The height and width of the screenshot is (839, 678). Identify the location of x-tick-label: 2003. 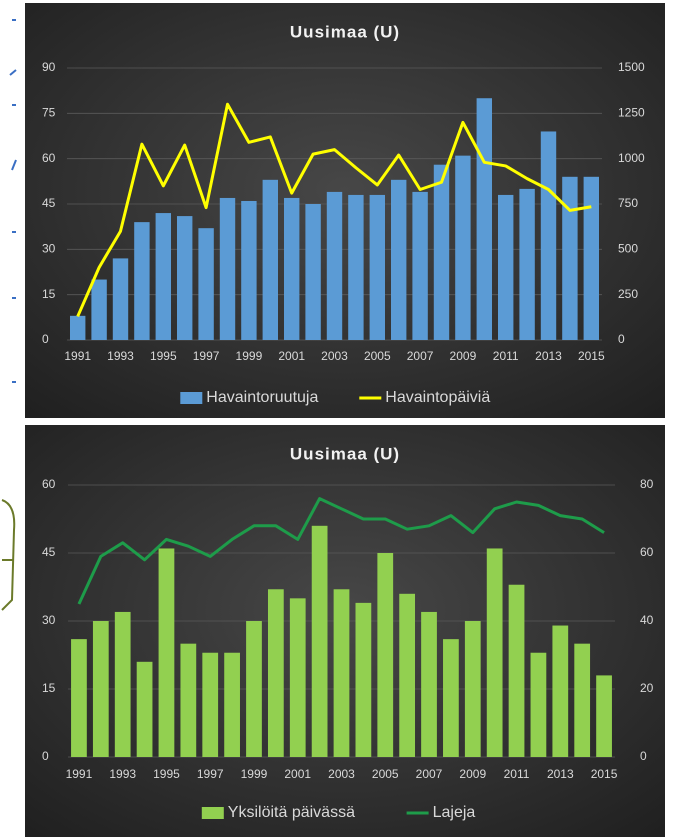
(334, 356).